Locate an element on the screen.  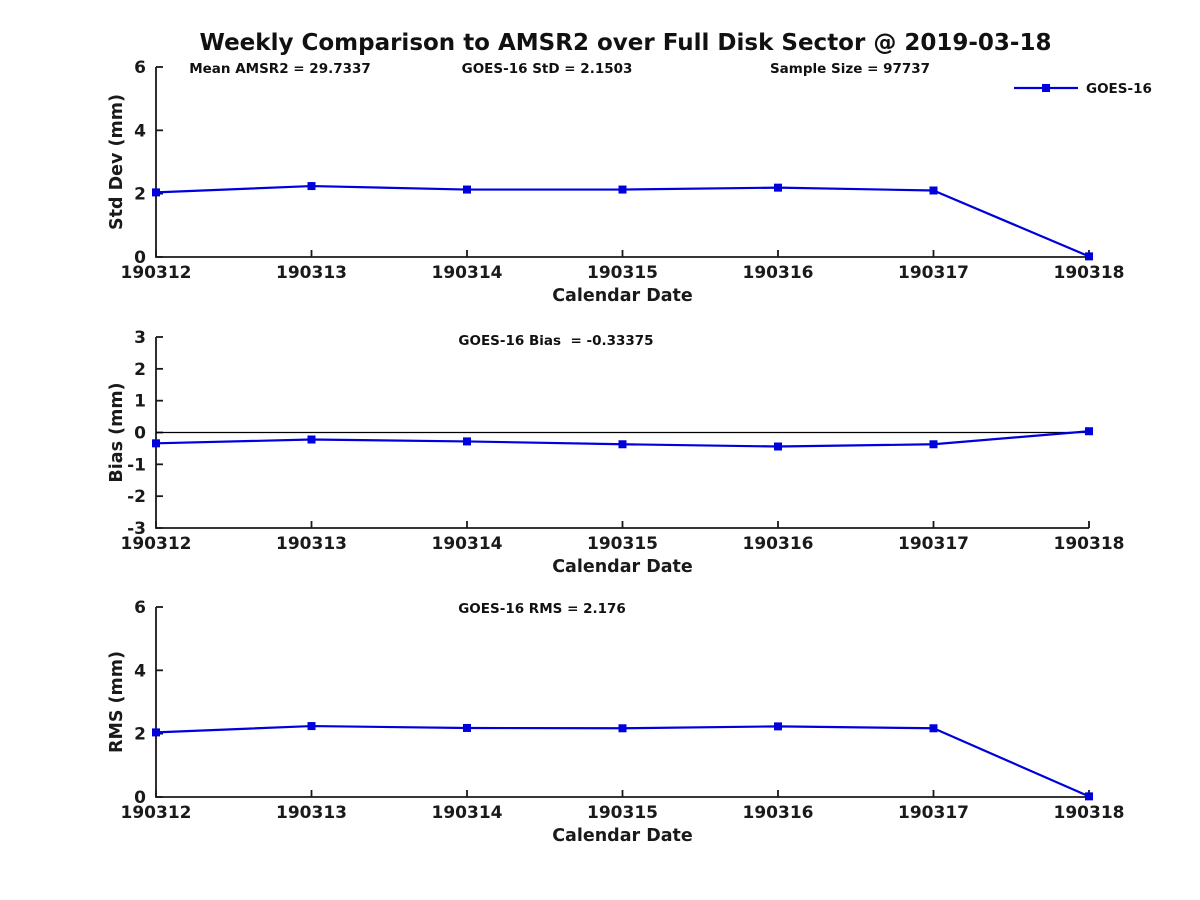
y-tick-label: -1 is located at coordinates (136, 465).